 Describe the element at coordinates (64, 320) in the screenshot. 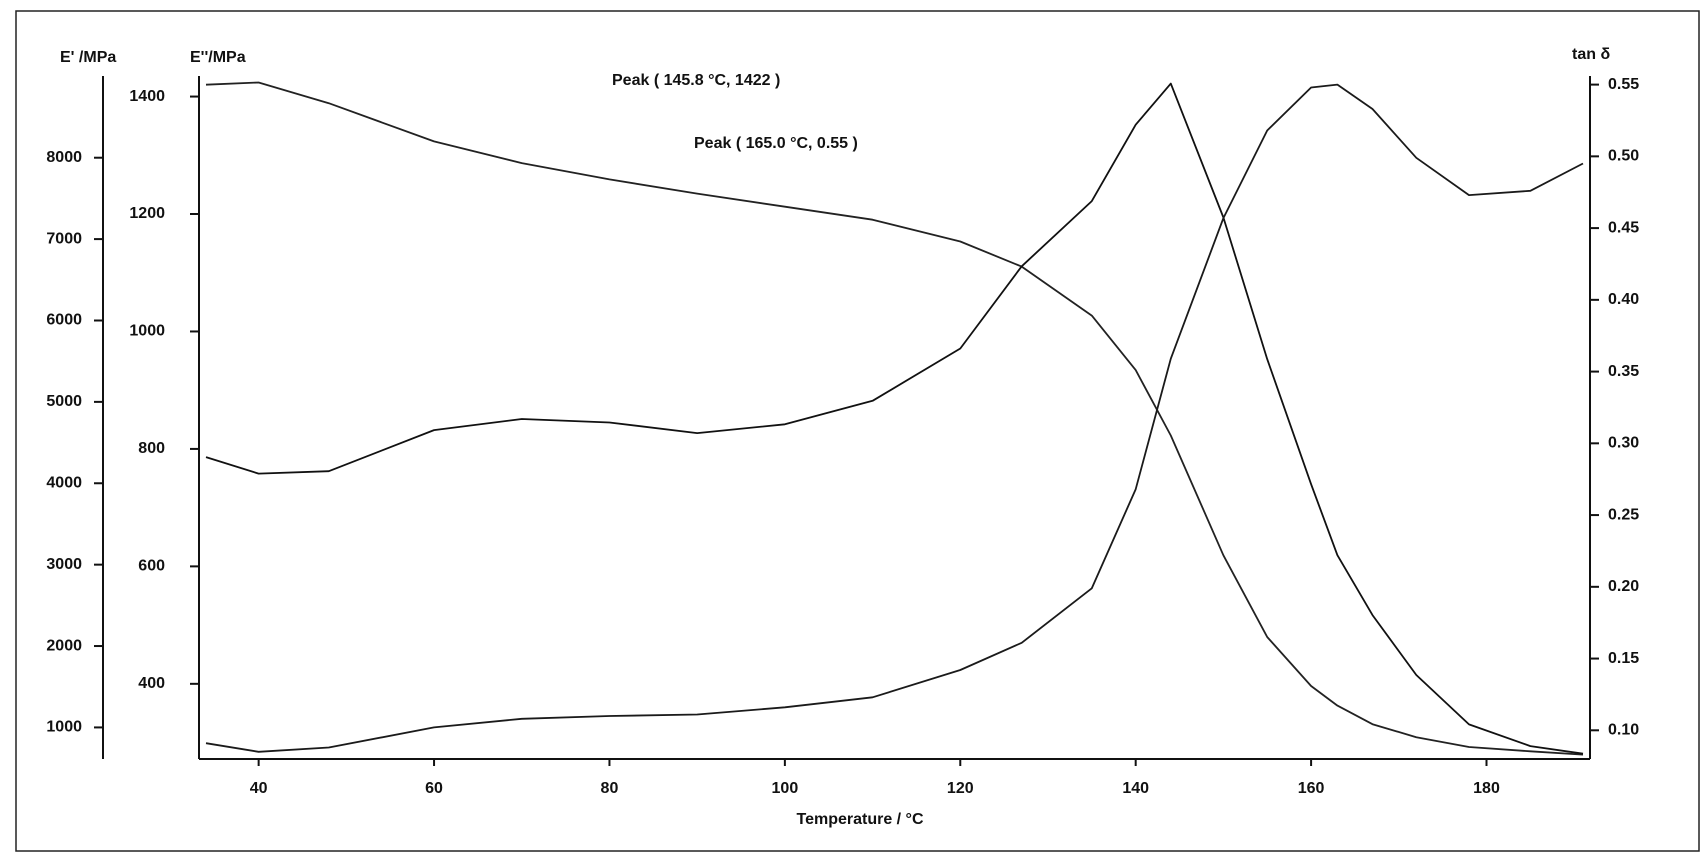

I see `y-tick-label: 6000` at that location.